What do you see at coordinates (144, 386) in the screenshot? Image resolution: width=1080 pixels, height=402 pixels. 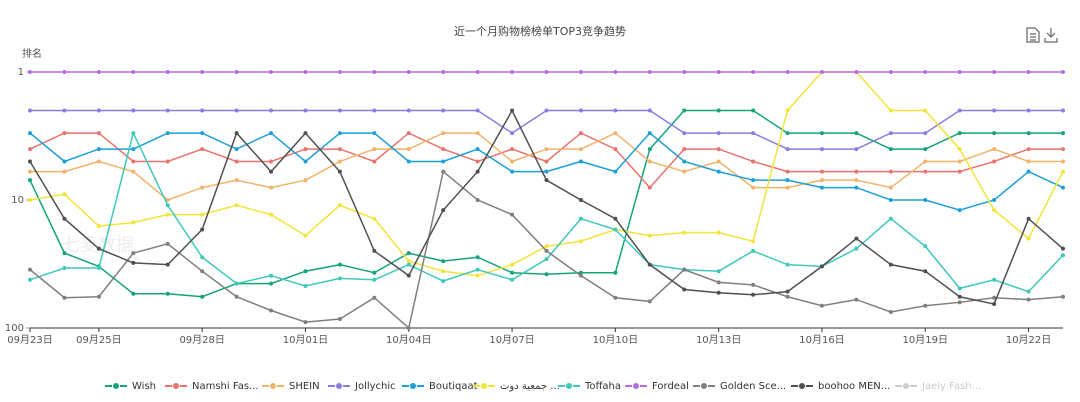 I see `legend-label: Wish` at bounding box center [144, 386].